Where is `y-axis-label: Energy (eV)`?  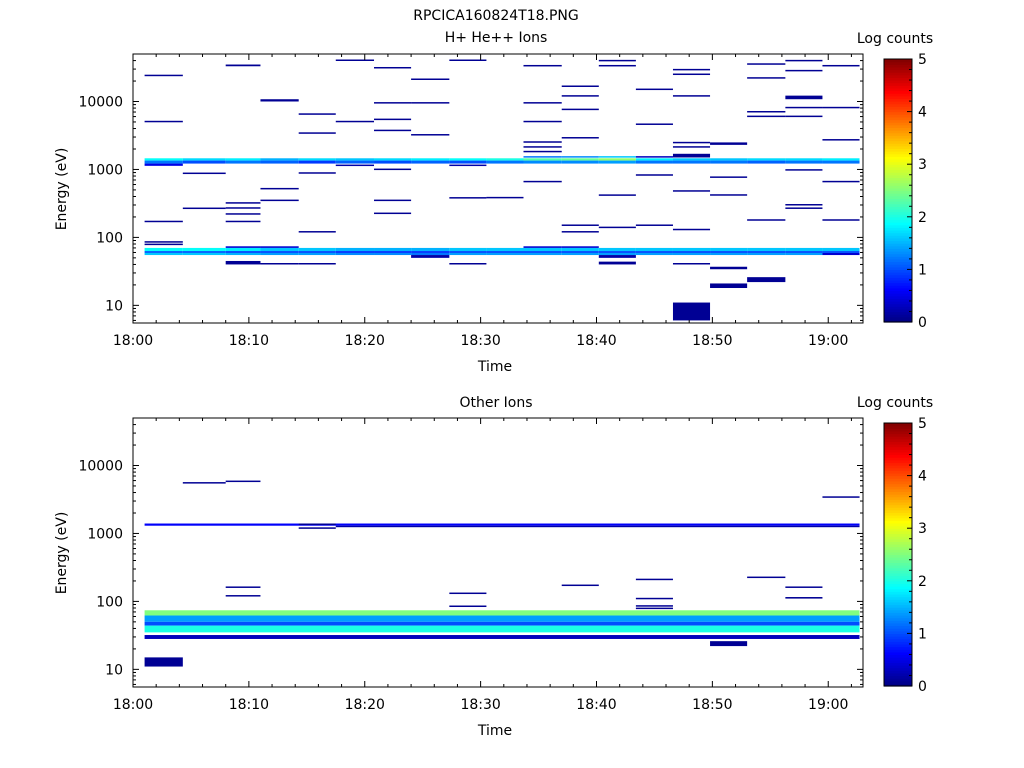
y-axis-label: Energy (eV) is located at coordinates (62, 189).